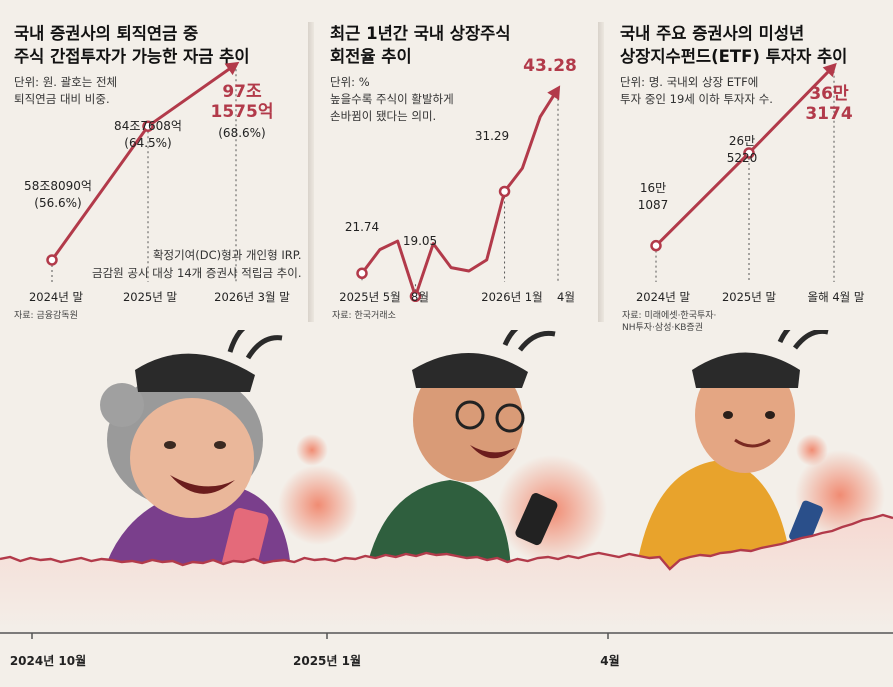 The height and width of the screenshot is (687, 893). I want to click on panel1-arrowhead, so click(232, 68).